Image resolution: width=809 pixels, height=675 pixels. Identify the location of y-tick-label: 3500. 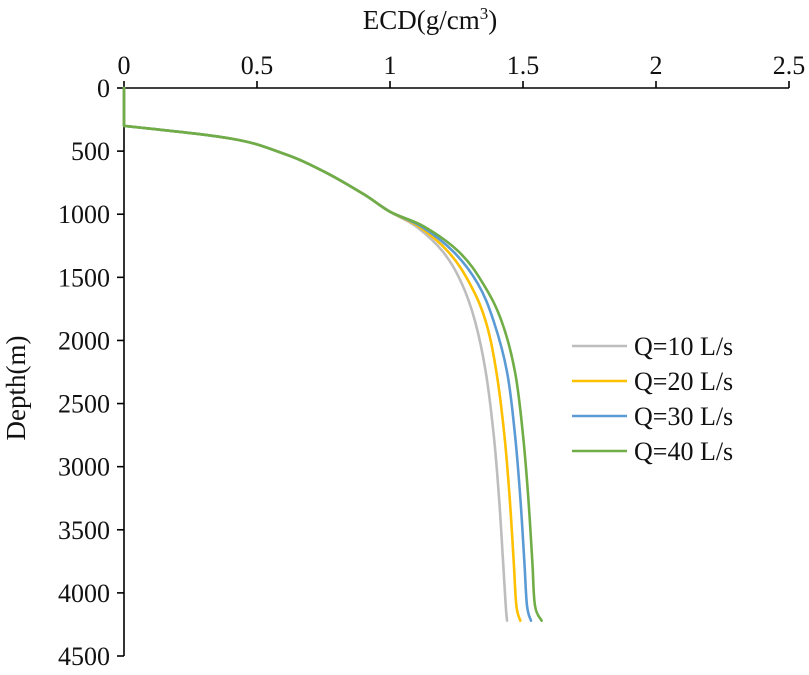
(84, 530).